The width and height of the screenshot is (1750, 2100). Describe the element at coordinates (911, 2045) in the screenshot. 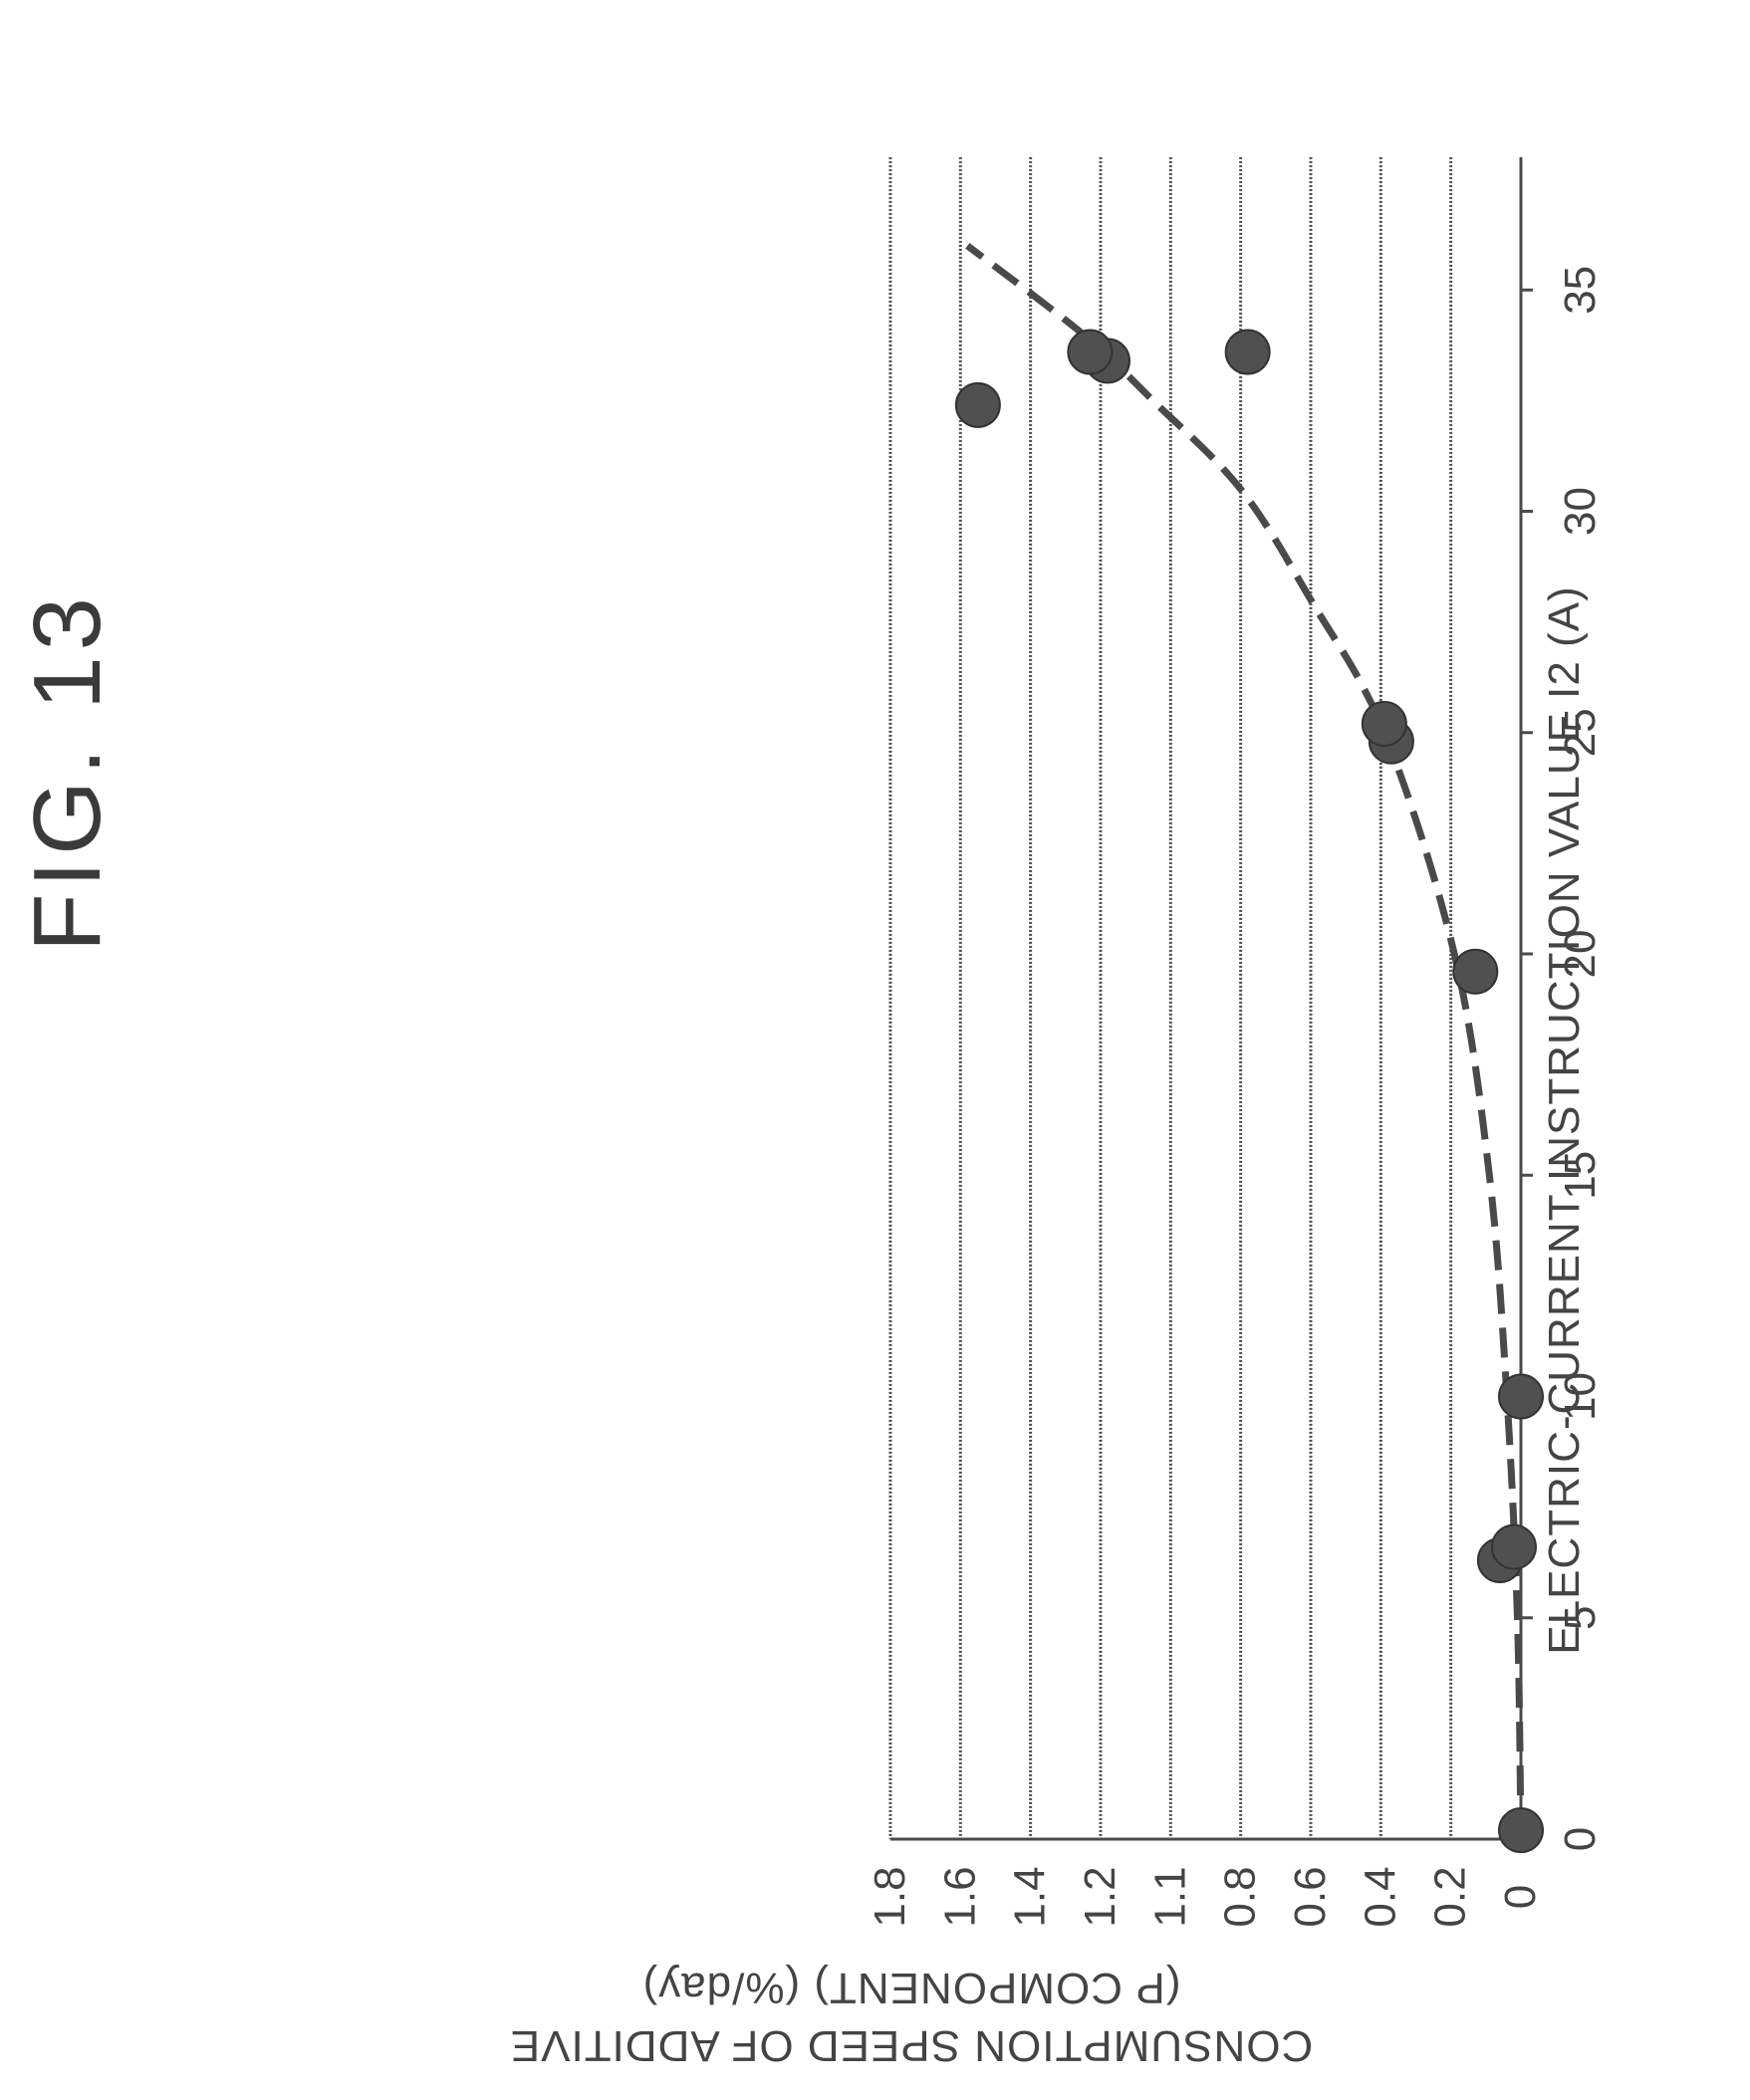

I see `y-axis-title-line-1: CONSUMPTION SPEED OF ADDITIVE` at that location.